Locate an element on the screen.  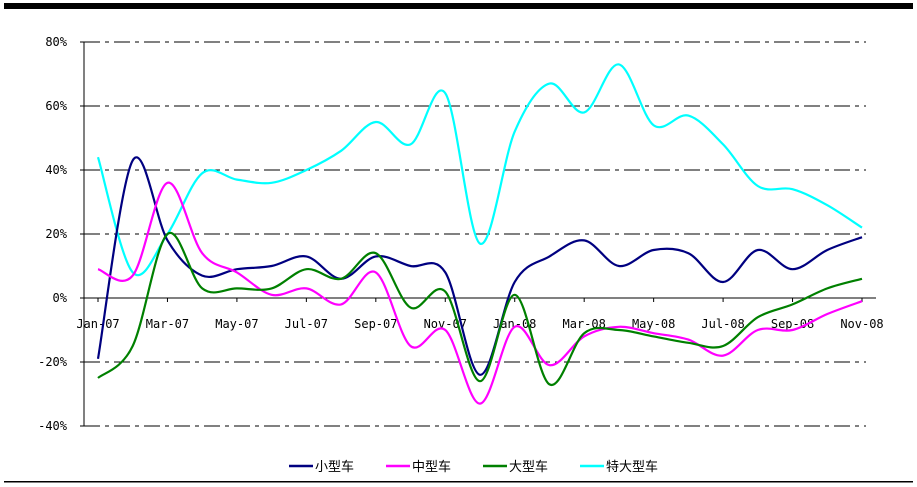
legend: 小型车 中型车 大型车 特大型车 is located at coordinates (473, 467).